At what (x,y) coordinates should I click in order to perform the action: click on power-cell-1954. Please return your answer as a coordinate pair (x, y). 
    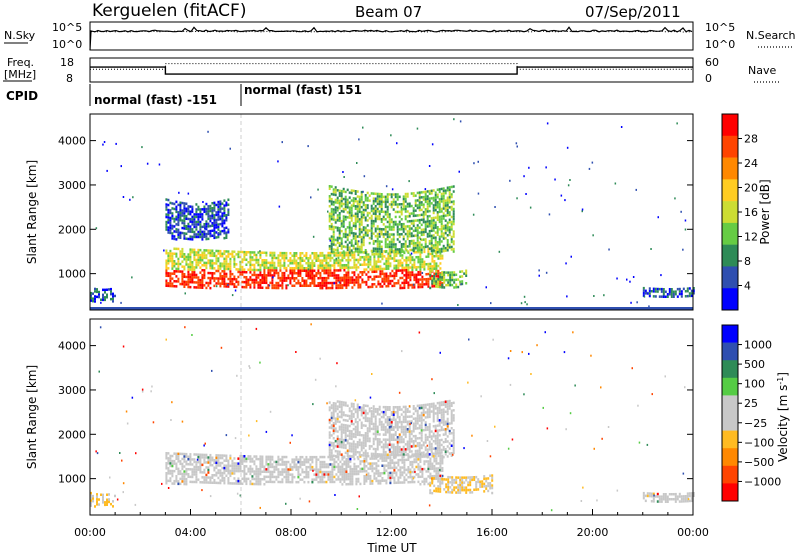
    Looking at the image, I should click on (347, 237).